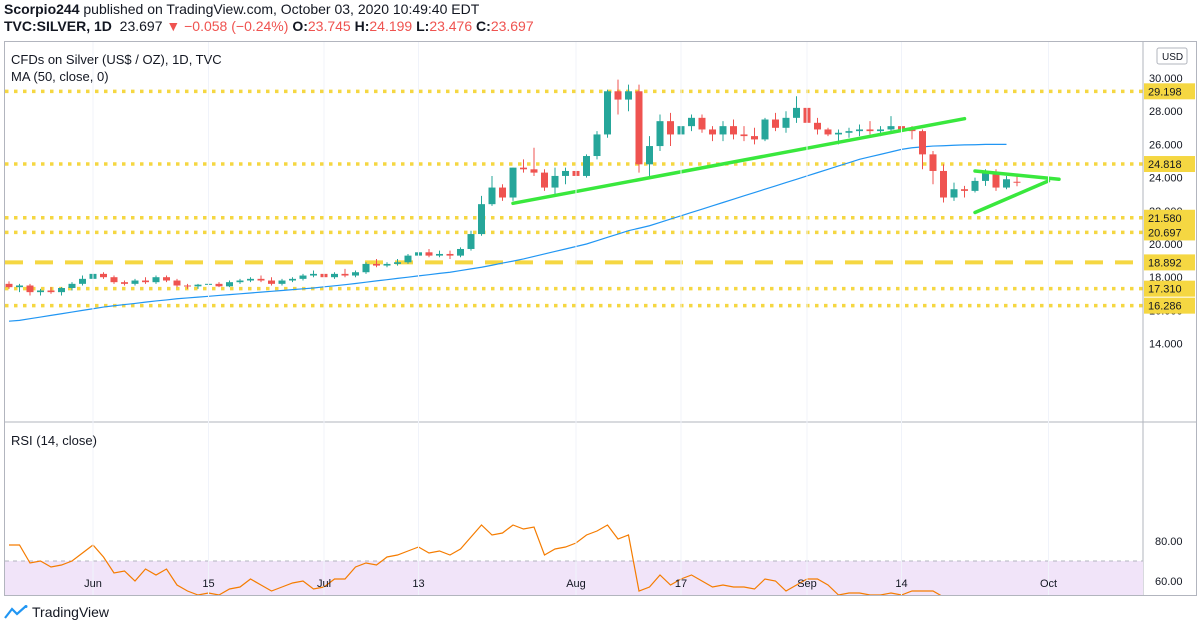 This screenshot has height=624, width=1201. Describe the element at coordinates (60, 76) in the screenshot. I see `ma-legend: MA (50, close, 0)` at that location.